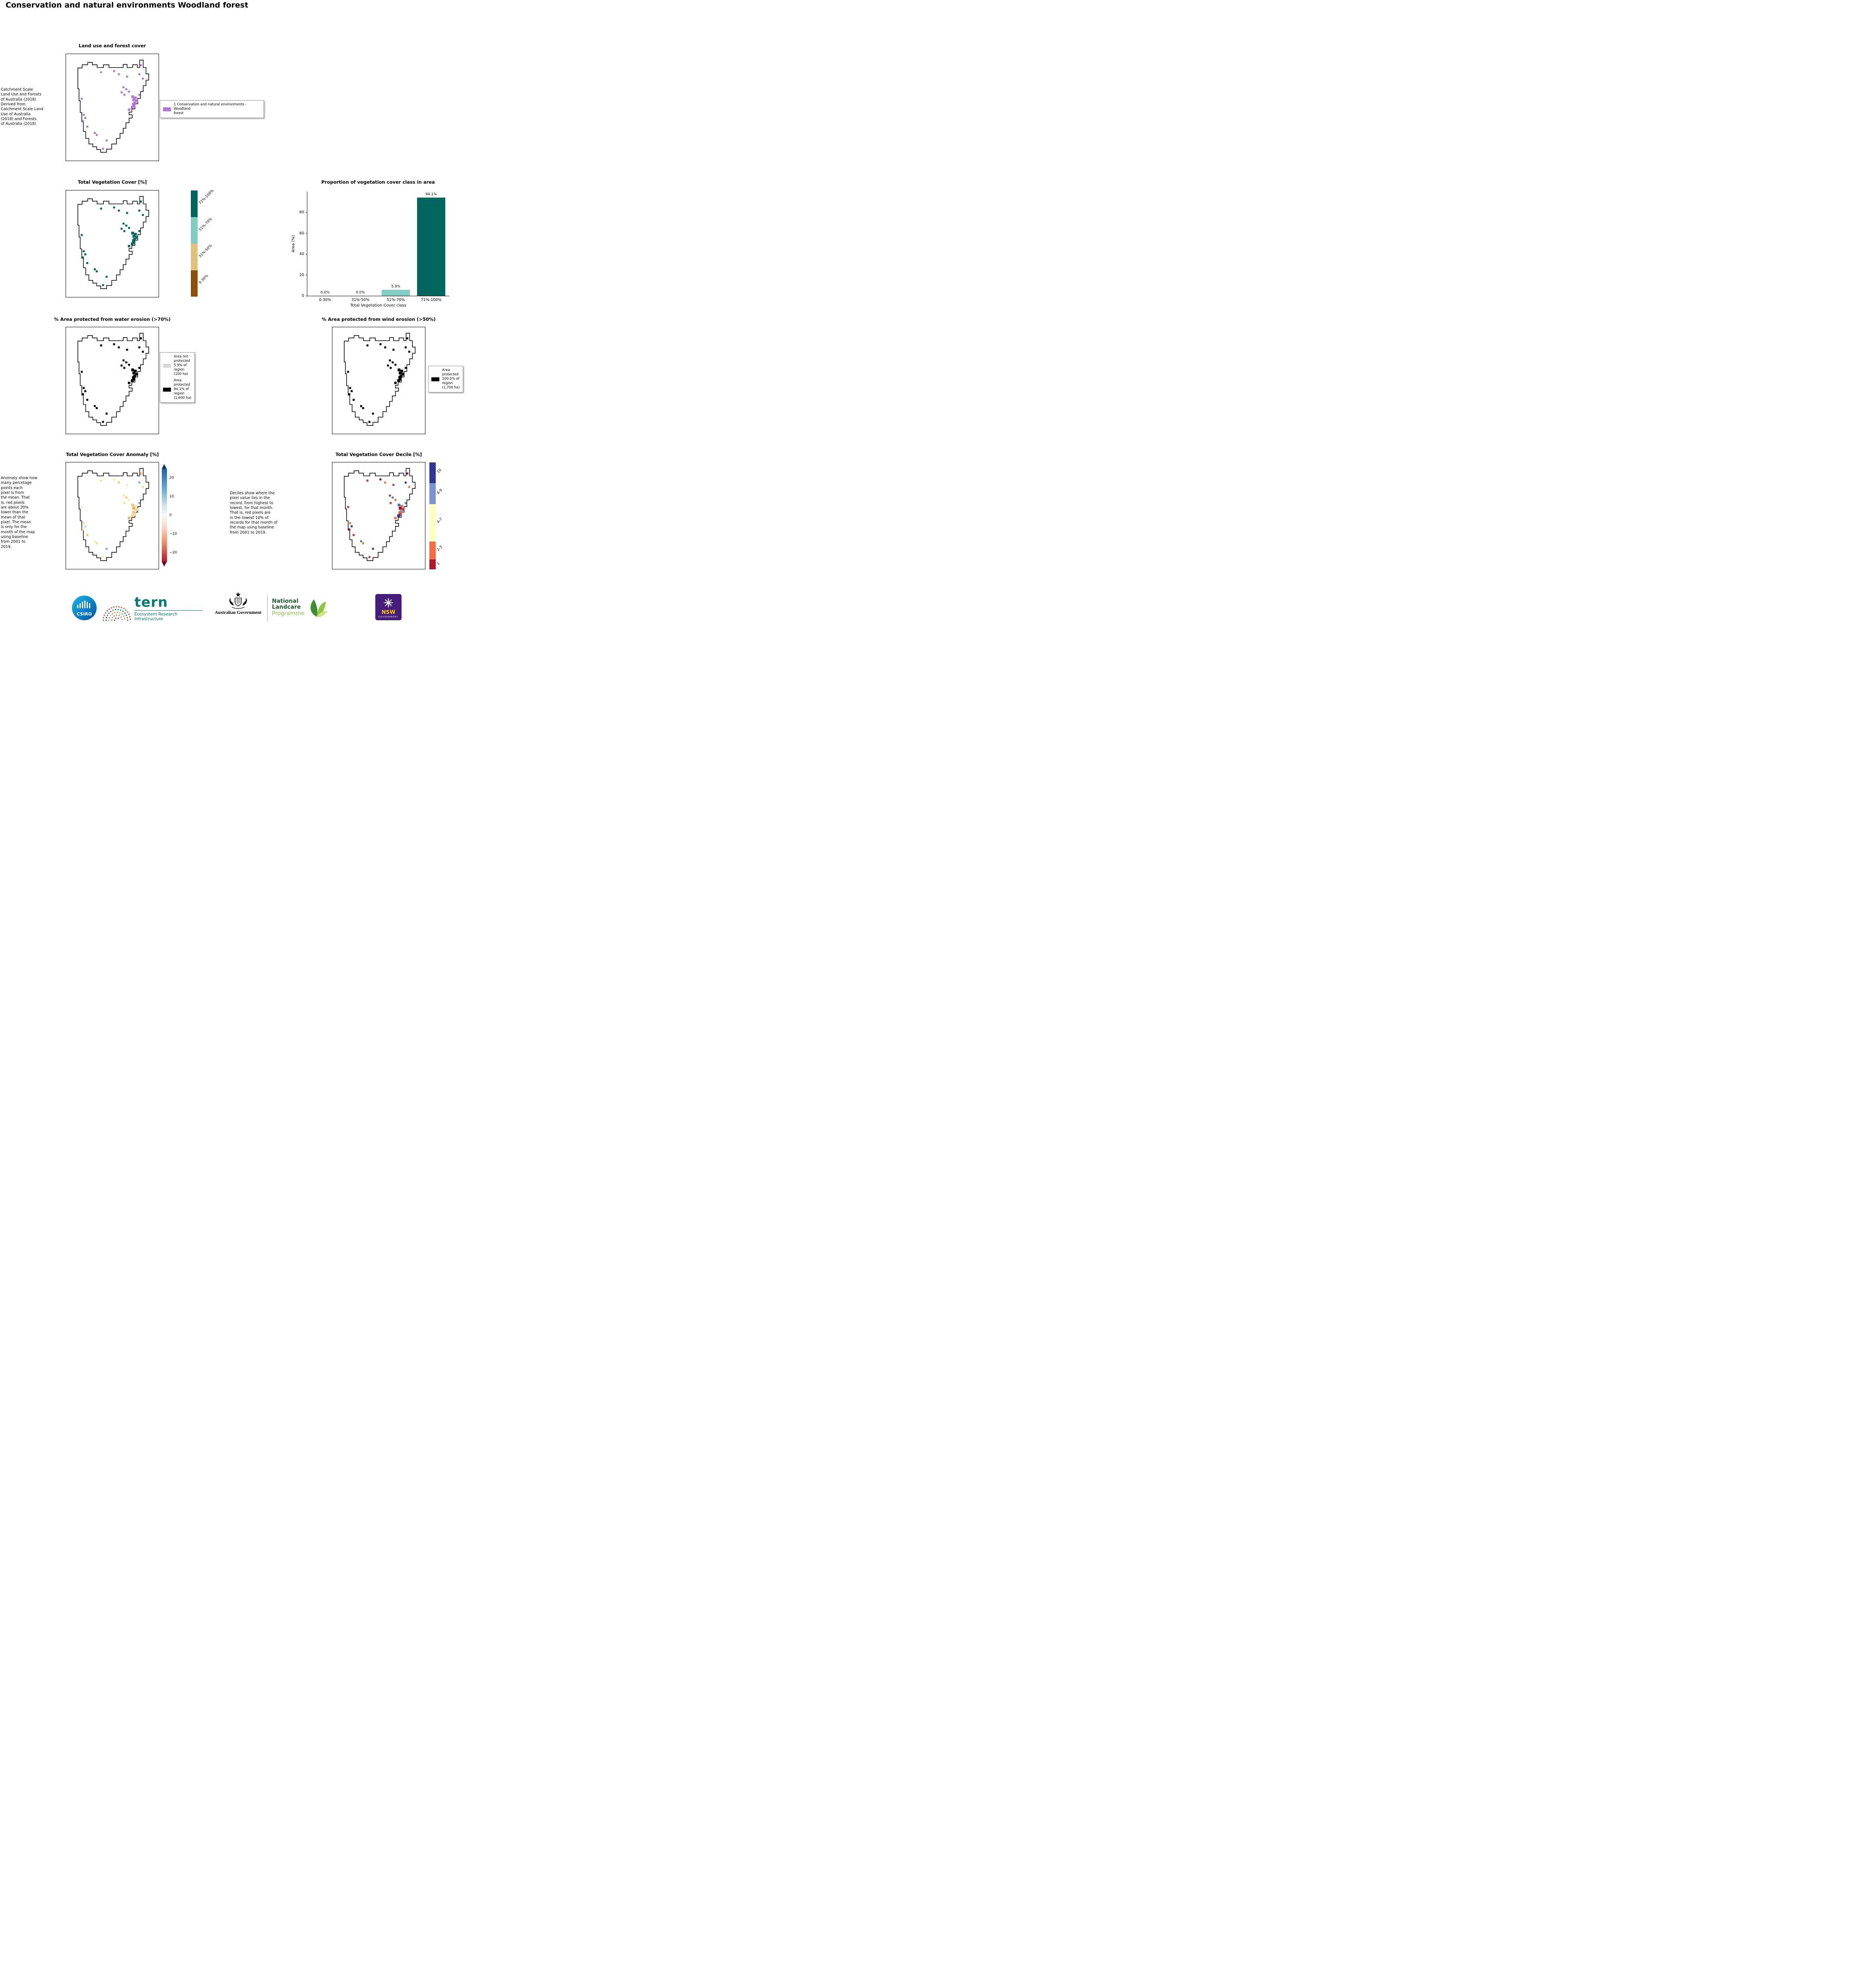  What do you see at coordinates (431, 194) in the screenshot?
I see `bar-value-label: 94.1%` at bounding box center [431, 194].